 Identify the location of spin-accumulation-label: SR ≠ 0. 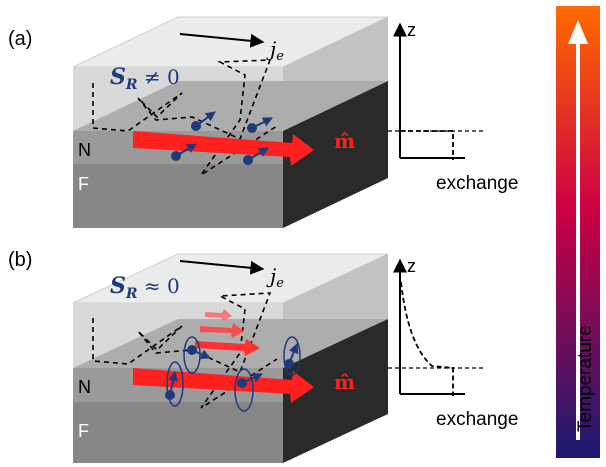
(145, 78).